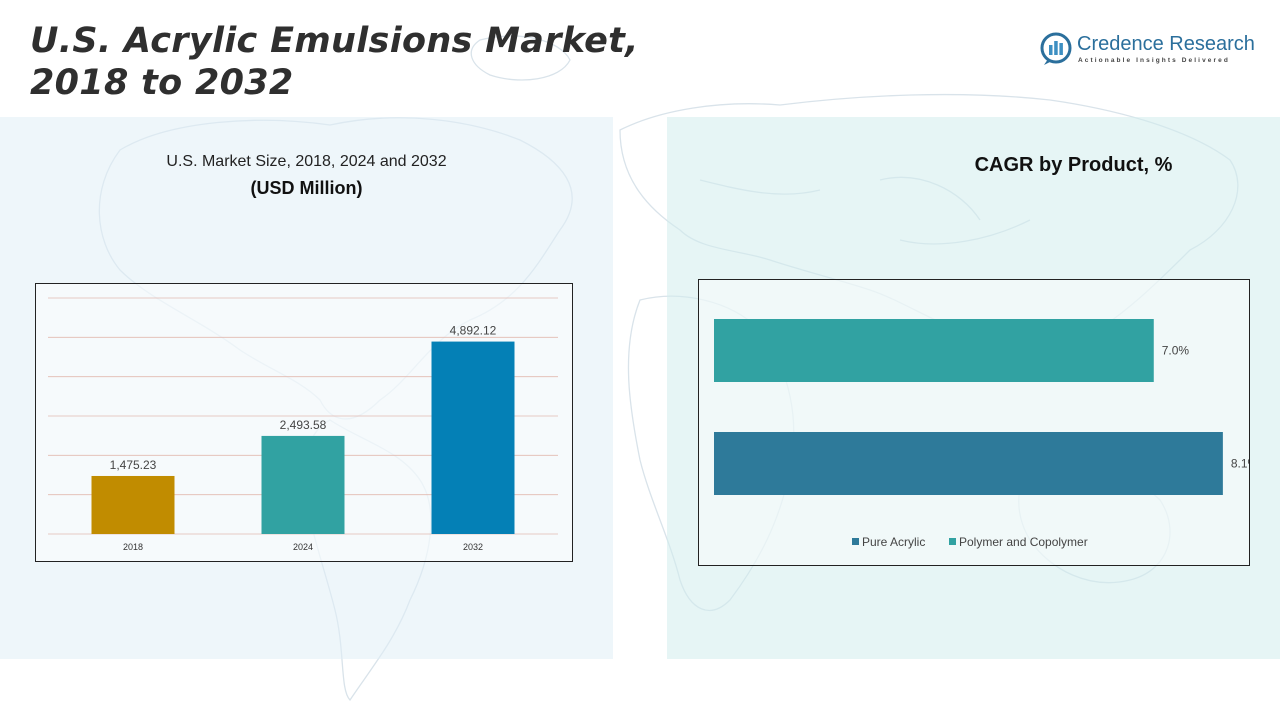 The width and height of the screenshot is (1280, 720). Describe the element at coordinates (1166, 44) in the screenshot. I see `logo-name: Credence Research` at that location.